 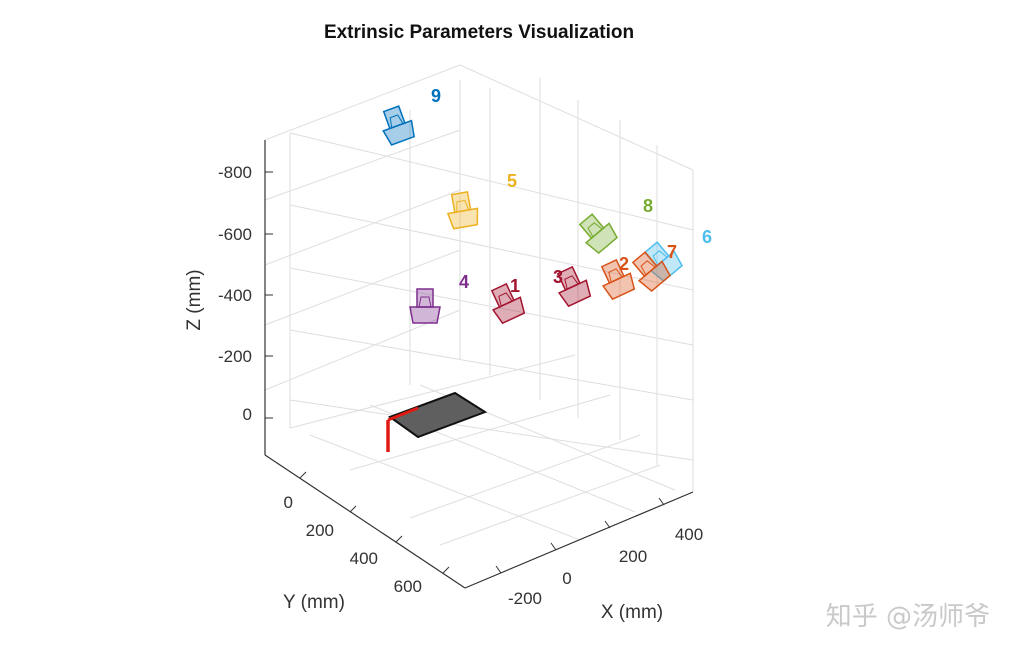 What do you see at coordinates (689, 534) in the screenshot?
I see `x-tick-label: 400` at bounding box center [689, 534].